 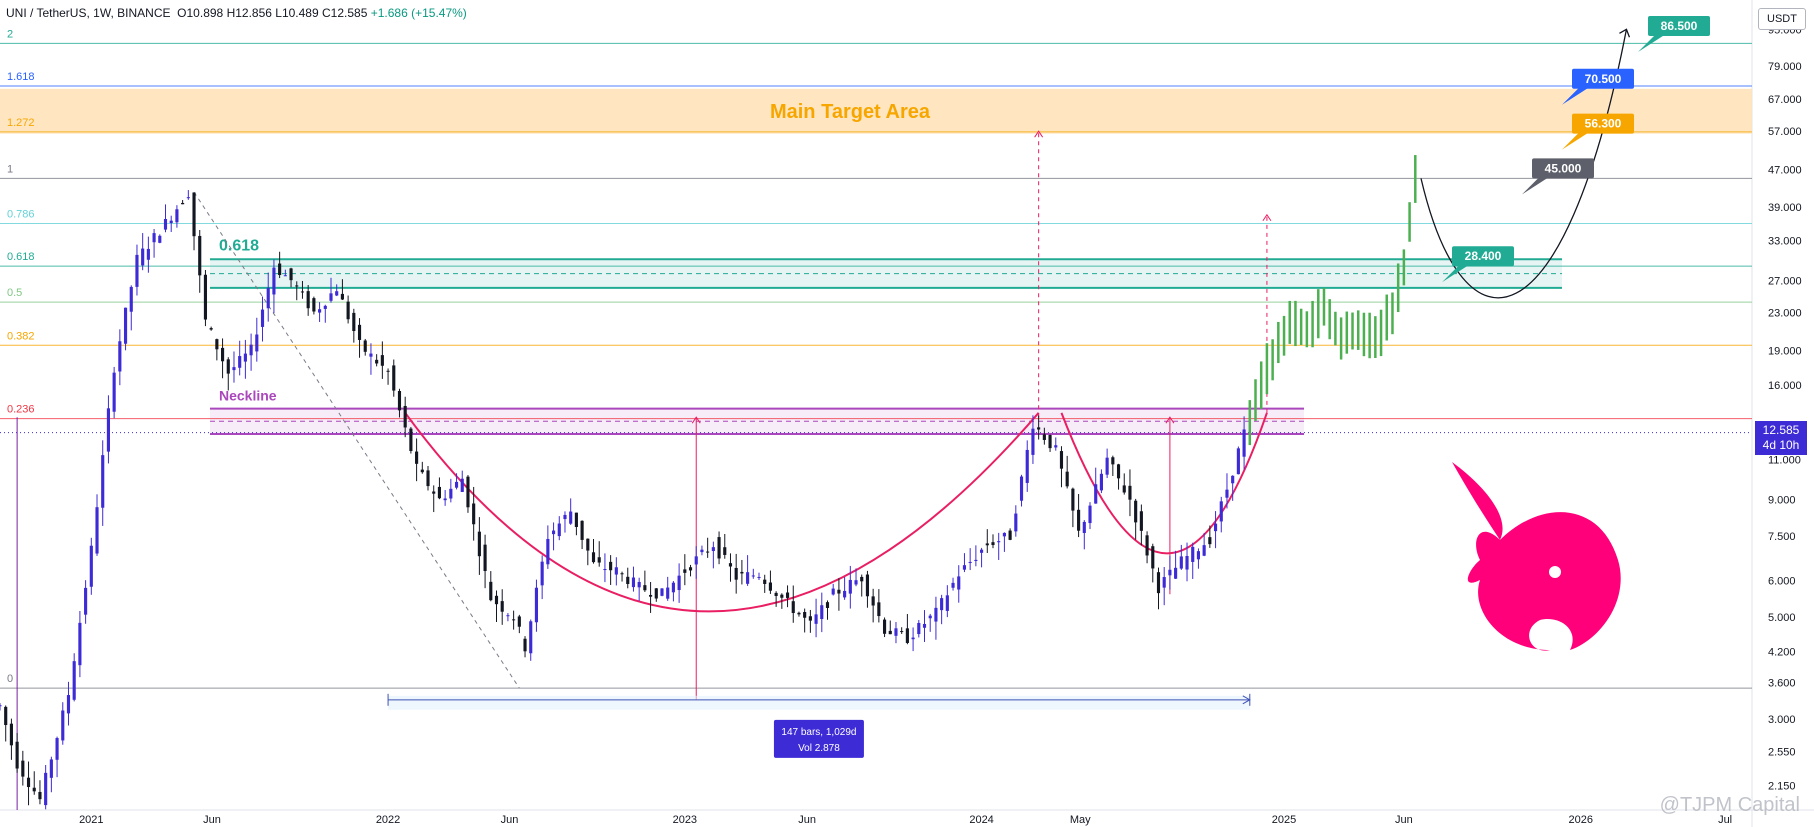 What do you see at coordinates (1785, 171) in the screenshot?
I see `y-tick-label: 47.000` at bounding box center [1785, 171].